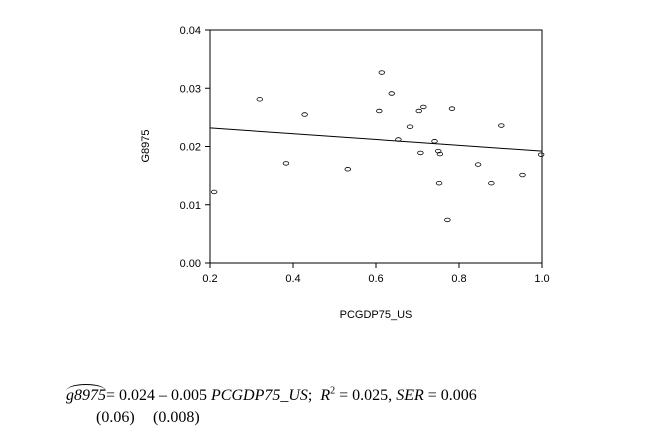 This screenshot has width=650, height=444. What do you see at coordinates (325, 395) in the screenshot?
I see `r-squared-symbol: R` at bounding box center [325, 395].